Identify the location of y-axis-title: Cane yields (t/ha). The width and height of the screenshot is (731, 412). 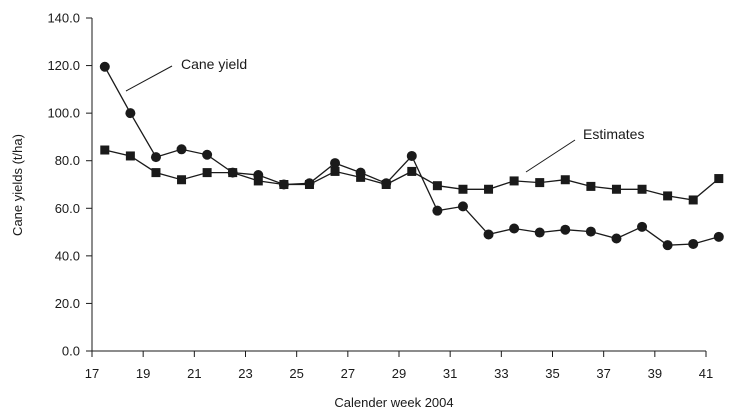
(17, 185).